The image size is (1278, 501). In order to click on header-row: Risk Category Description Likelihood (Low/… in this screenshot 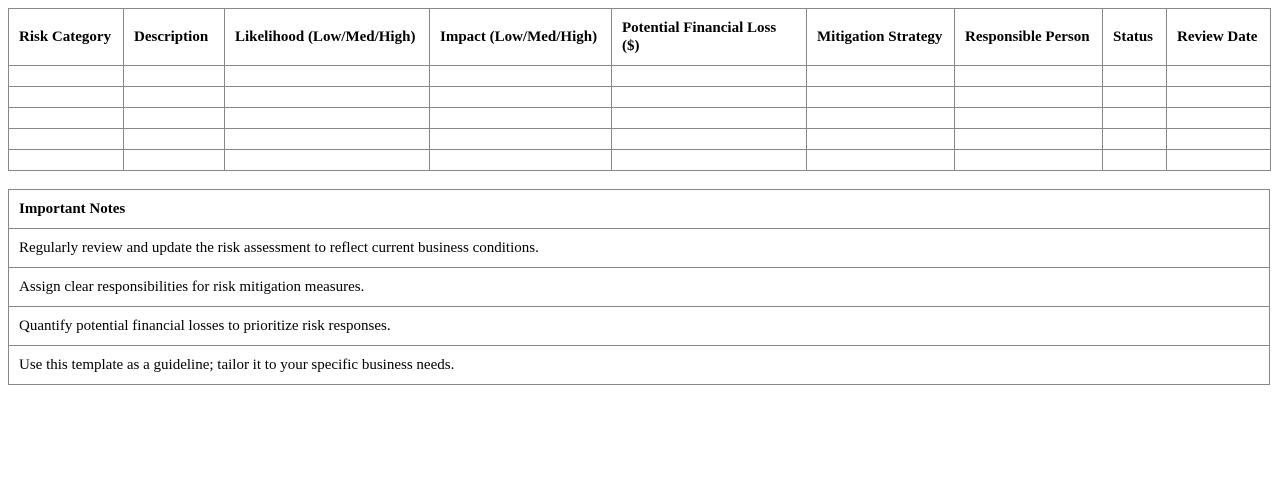, I will do `click(639, 37)`.